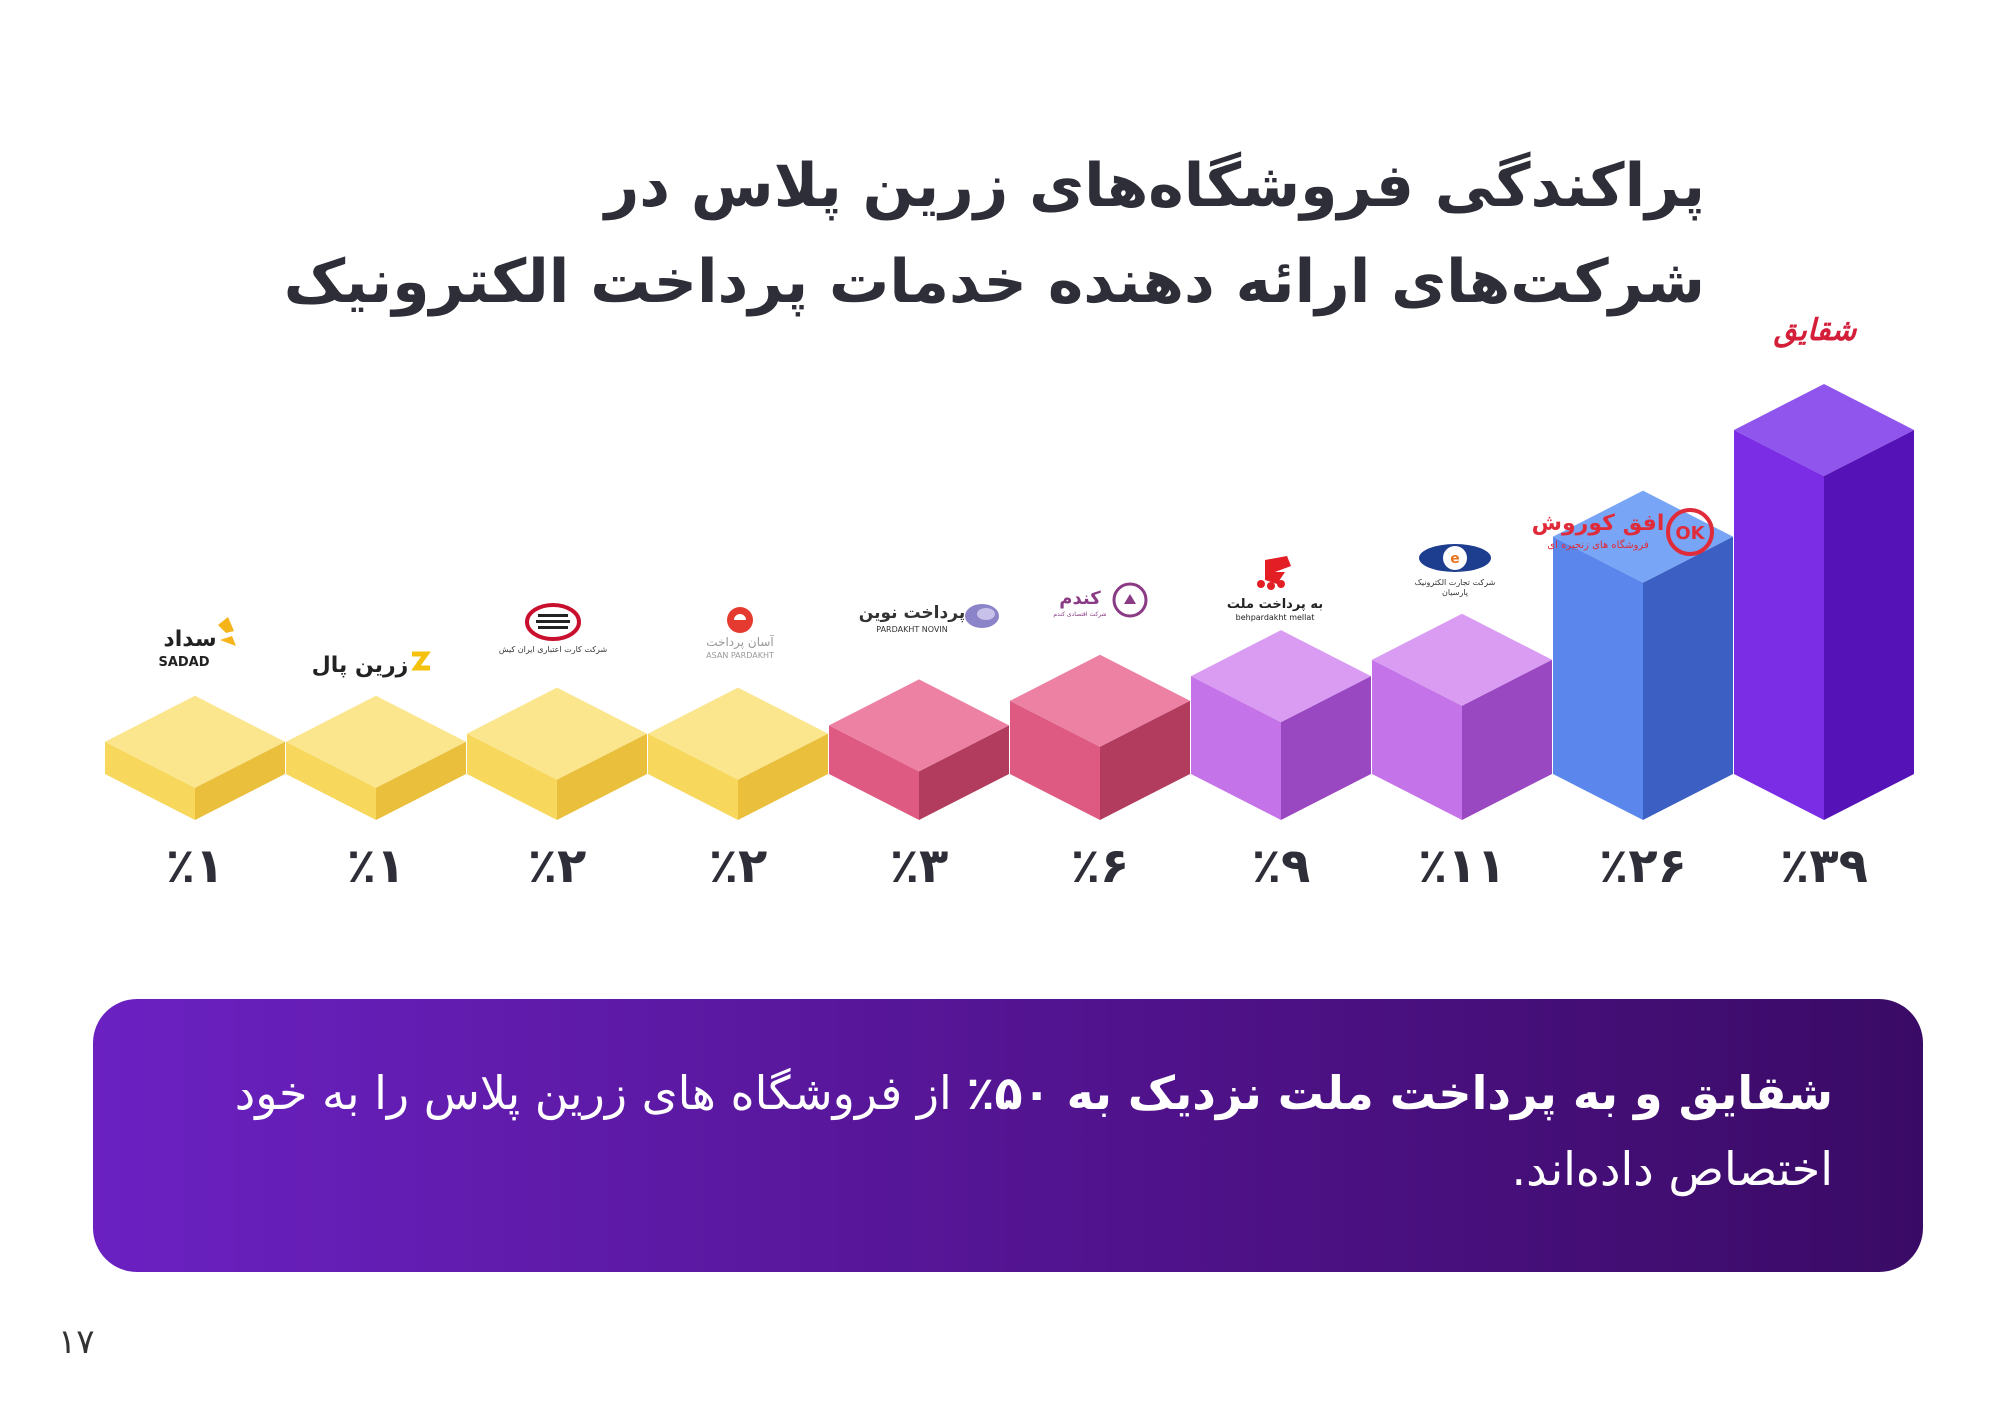  Describe the element at coordinates (331, 780) in the screenshot. I see `bar-2-left-face` at that location.